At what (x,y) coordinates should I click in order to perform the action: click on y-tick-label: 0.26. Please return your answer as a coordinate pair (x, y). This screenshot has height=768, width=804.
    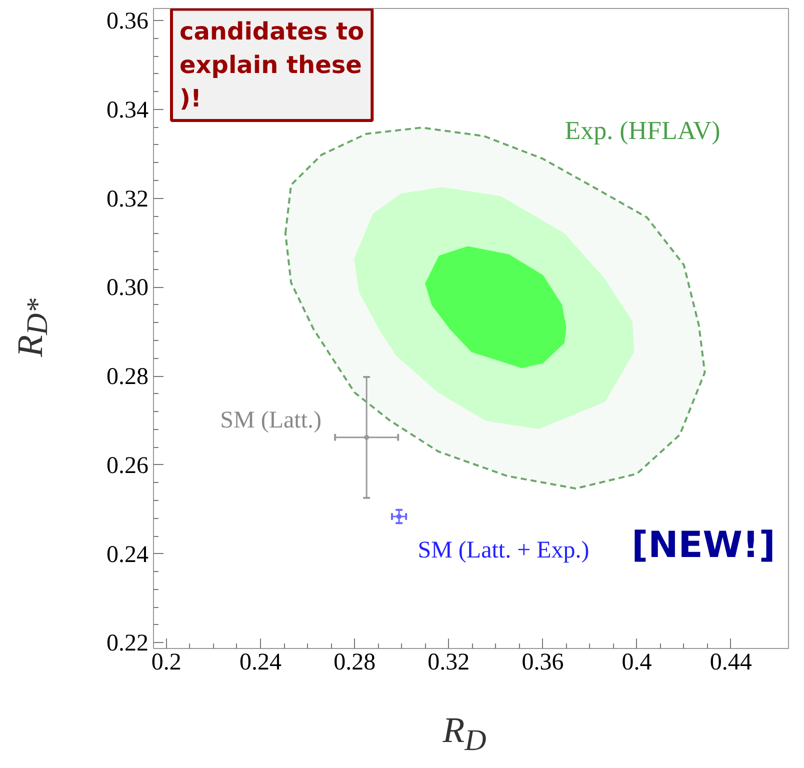
    Looking at the image, I should click on (127, 465).